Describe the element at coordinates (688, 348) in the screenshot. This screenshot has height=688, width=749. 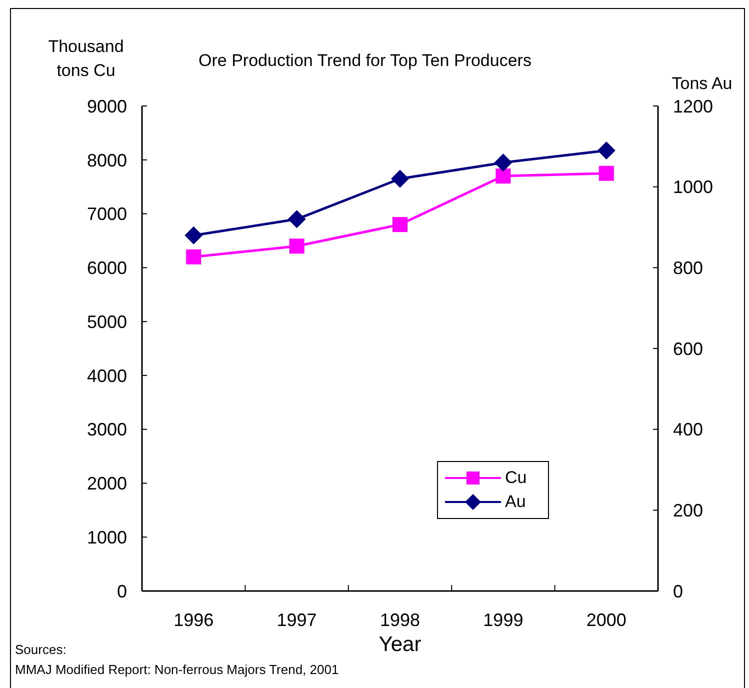
I see `y2-tick-label: 600` at that location.